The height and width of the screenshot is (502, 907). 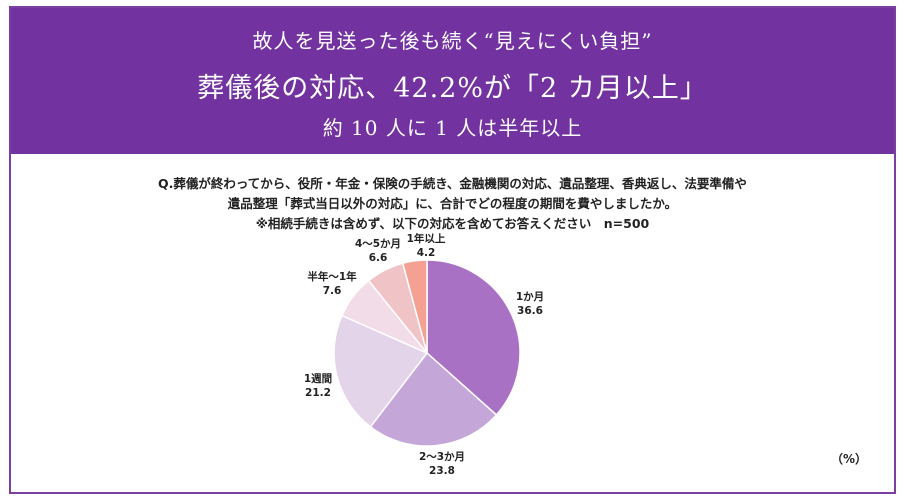 I want to click on slice-category-label: 1か月, so click(x=530, y=297).